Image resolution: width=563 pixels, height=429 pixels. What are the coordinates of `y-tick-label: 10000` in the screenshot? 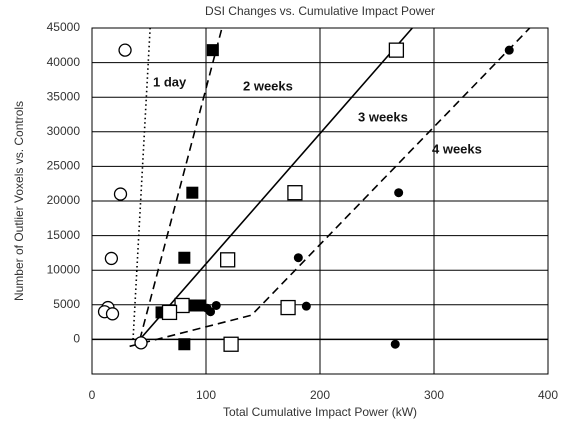 It's located at (64, 269).